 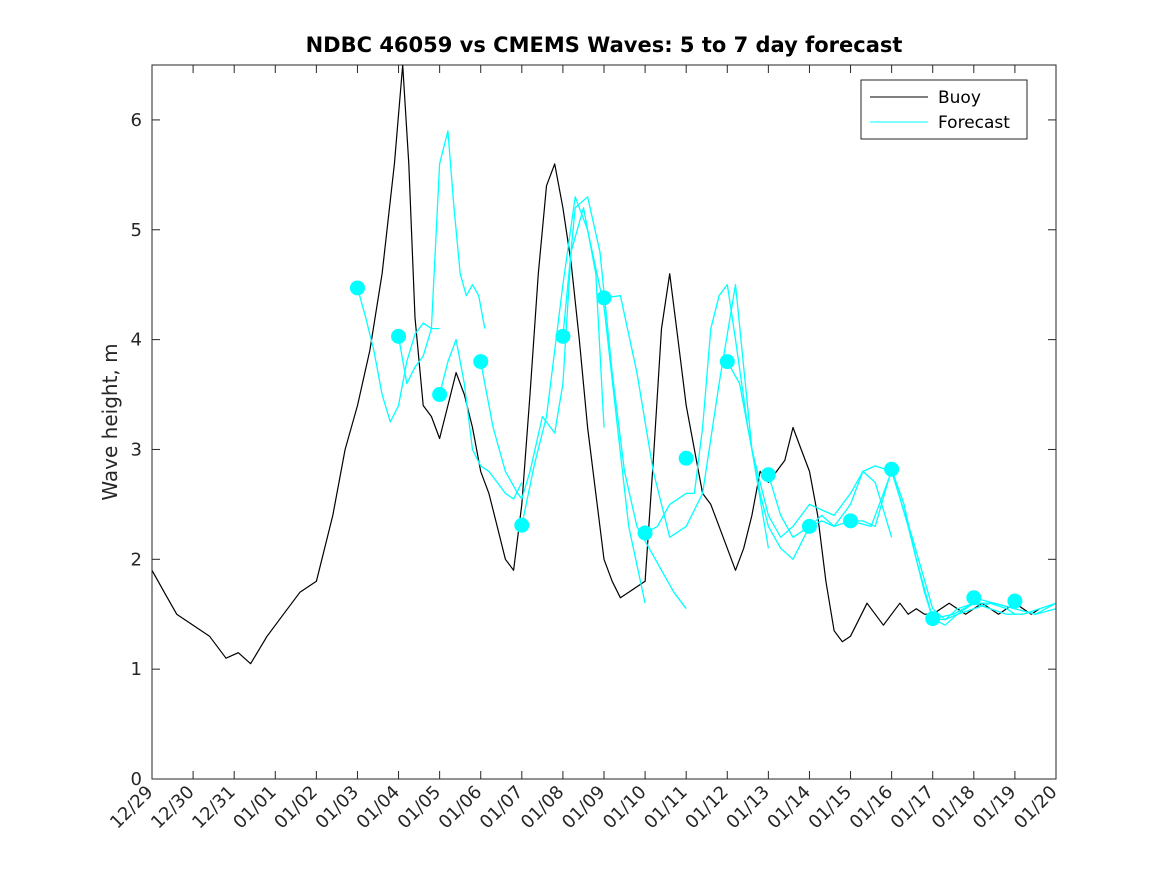 What do you see at coordinates (974, 123) in the screenshot?
I see `legend-forecast-label: Forecast` at bounding box center [974, 123].